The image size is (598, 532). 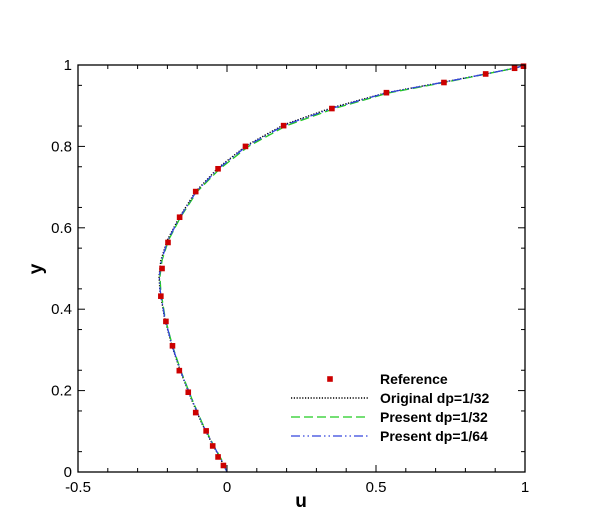 I want to click on legend-marker, so click(x=330, y=379).